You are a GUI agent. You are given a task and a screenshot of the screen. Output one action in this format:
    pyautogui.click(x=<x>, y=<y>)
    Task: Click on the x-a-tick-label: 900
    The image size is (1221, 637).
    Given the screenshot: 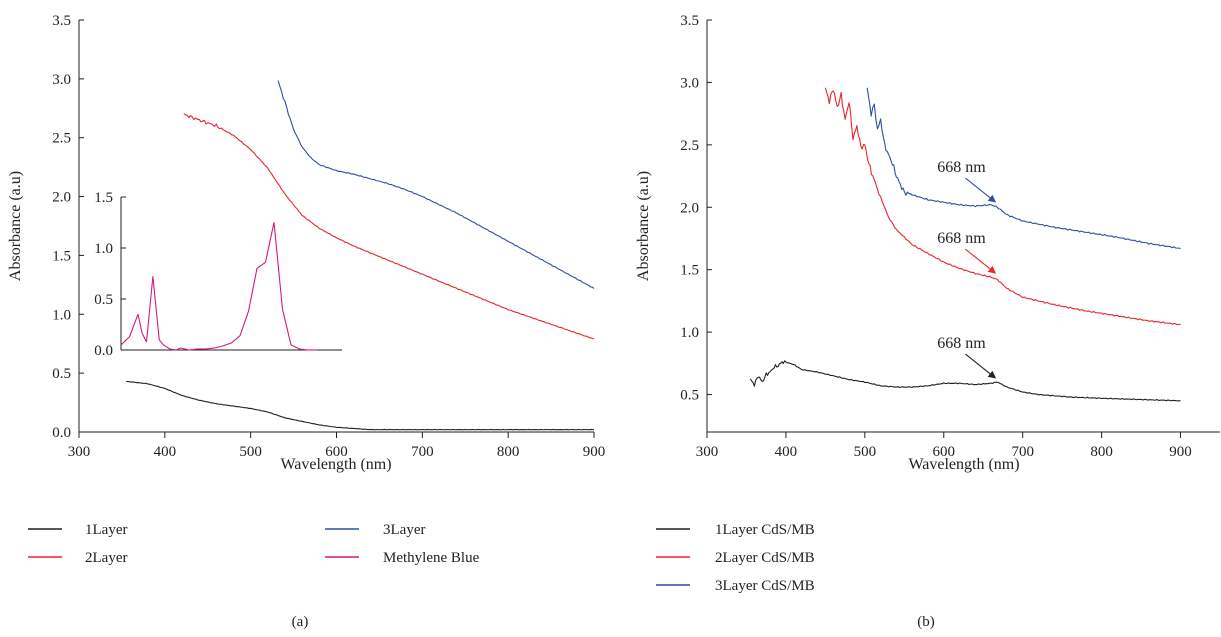 What is the action you would take?
    pyautogui.click(x=594, y=452)
    